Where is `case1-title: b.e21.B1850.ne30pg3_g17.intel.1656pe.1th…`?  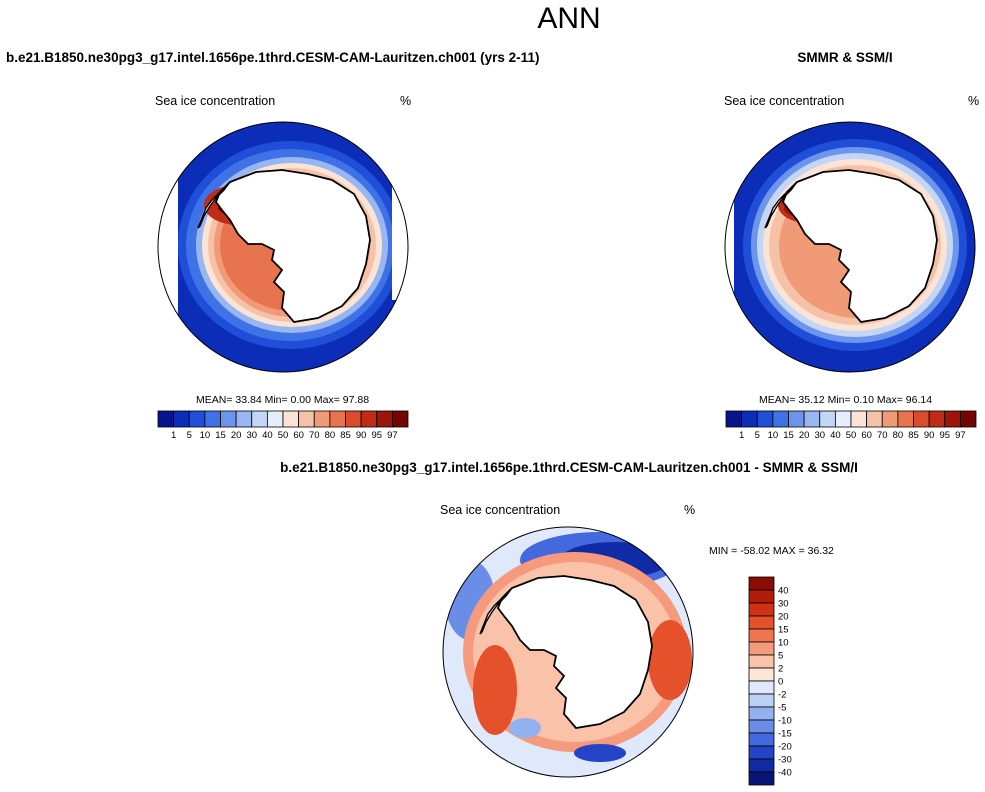 case1-title: b.e21.B1850.ne30pg3_g17.intel.1656pe.1th… is located at coordinates (273, 57).